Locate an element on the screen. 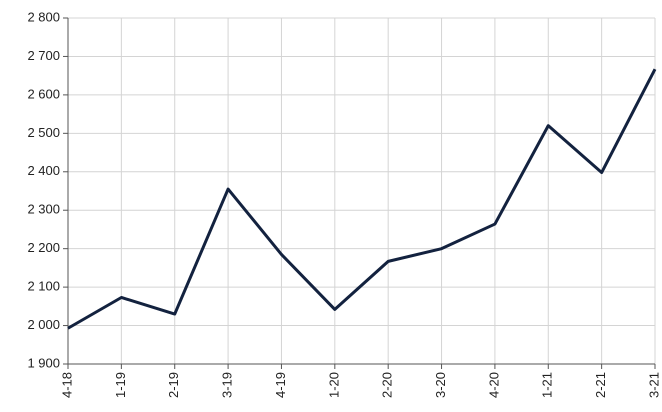  x-tick-label: 1-21 is located at coordinates (547, 385).